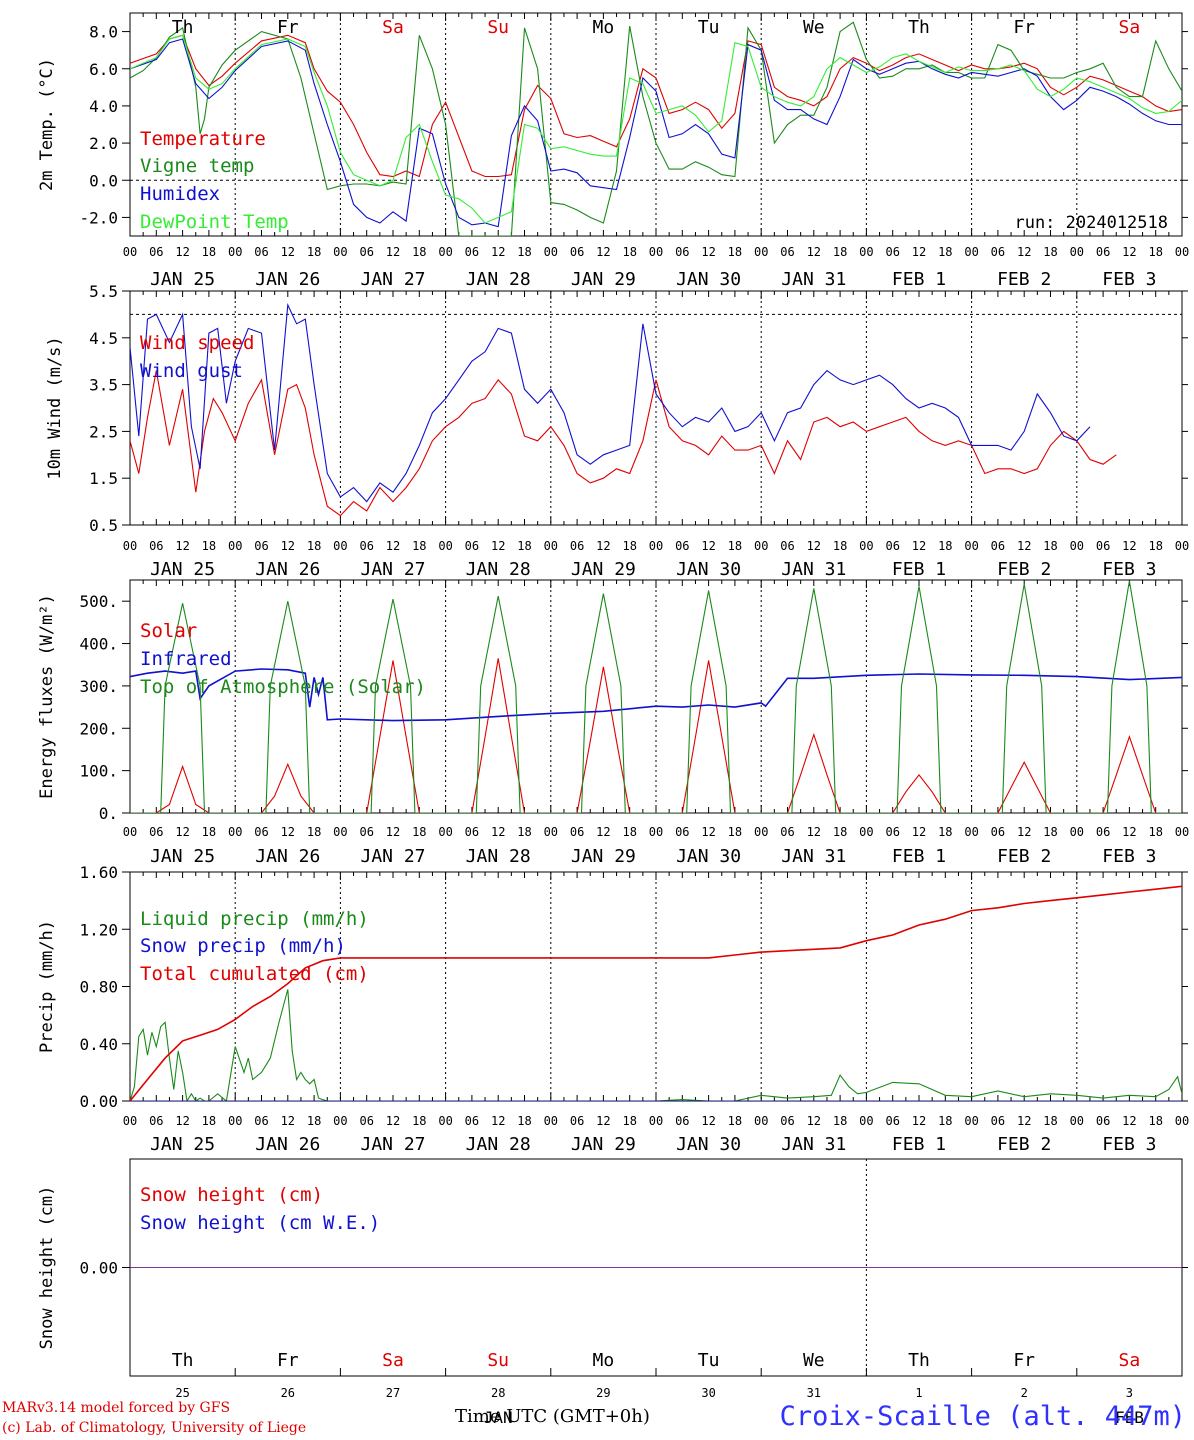  What do you see at coordinates (982, 1416) in the screenshot?
I see `site-name: Croix-Scaille (alt. 447m)` at bounding box center [982, 1416].